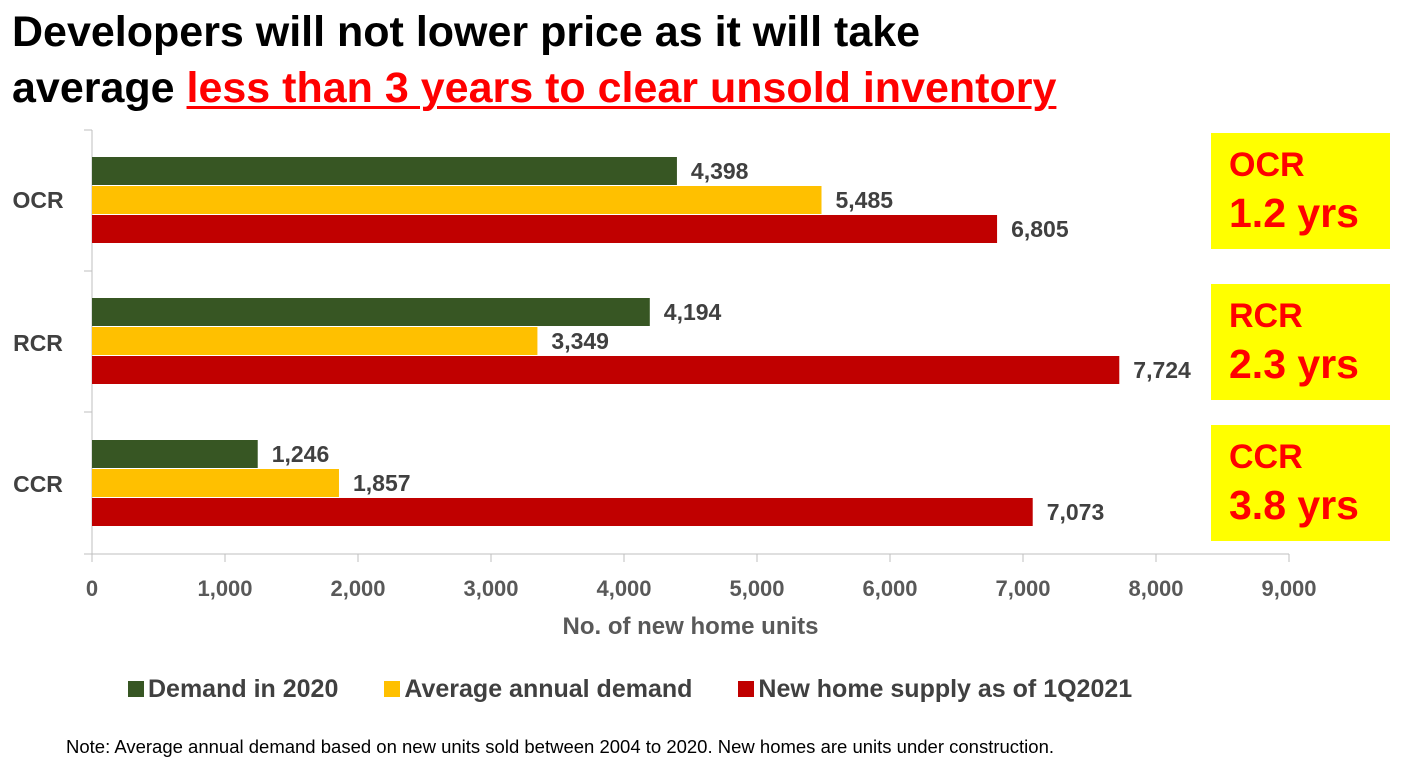 The image size is (1401, 771). I want to click on clearance-box-ocr: OCR 1.2 yrs, so click(1300, 191).